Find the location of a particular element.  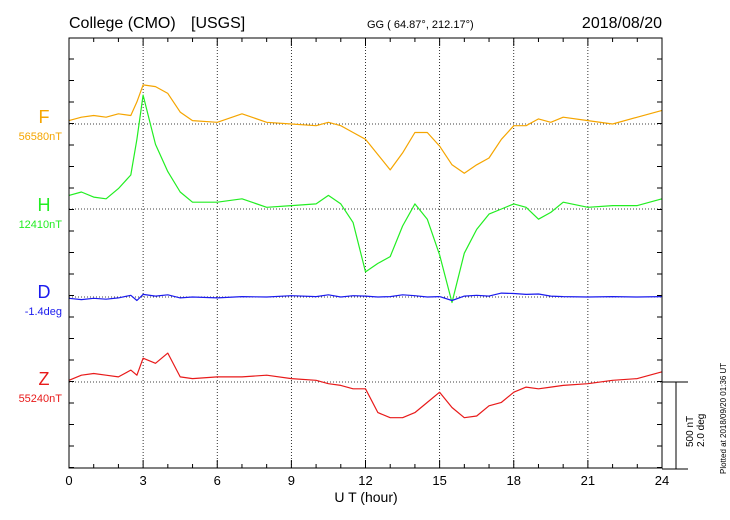

scale-bar: 500 nT 2.0 deg is located at coordinates (684, 425).